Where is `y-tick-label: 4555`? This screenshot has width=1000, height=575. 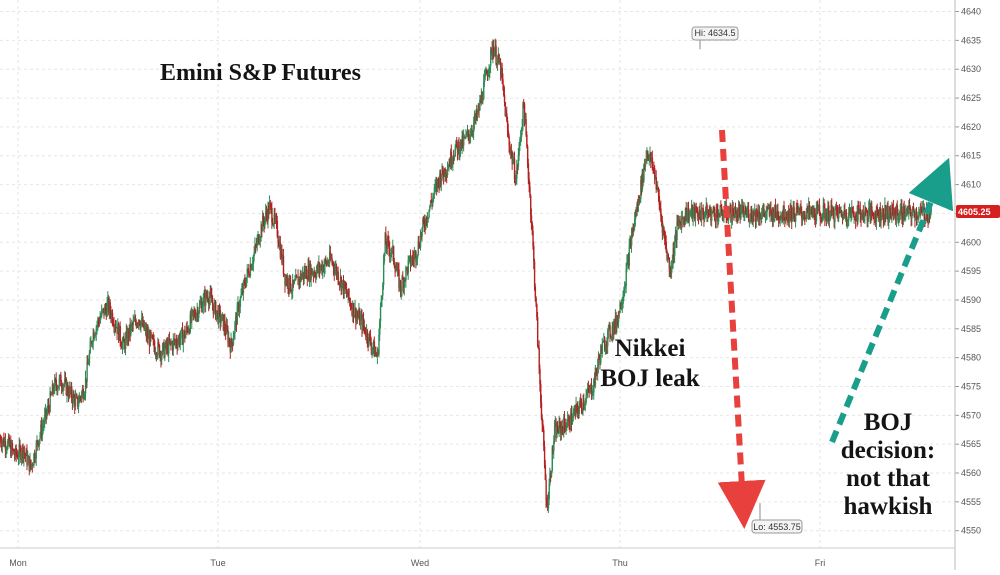 y-tick-label: 4555 is located at coordinates (971, 502).